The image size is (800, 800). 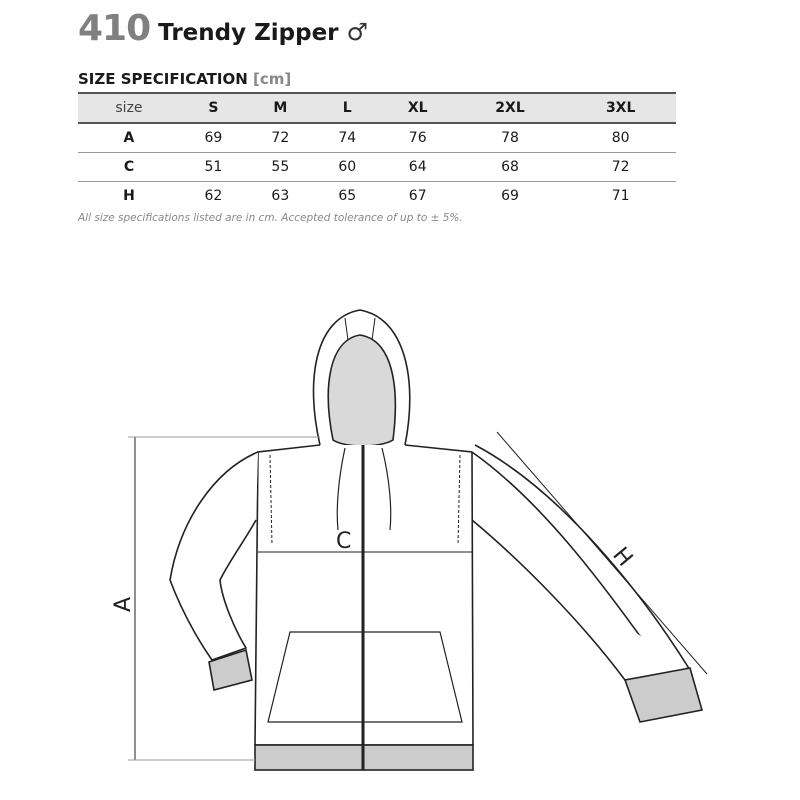 What do you see at coordinates (343, 541) in the screenshot?
I see `label-c: C` at bounding box center [343, 541].